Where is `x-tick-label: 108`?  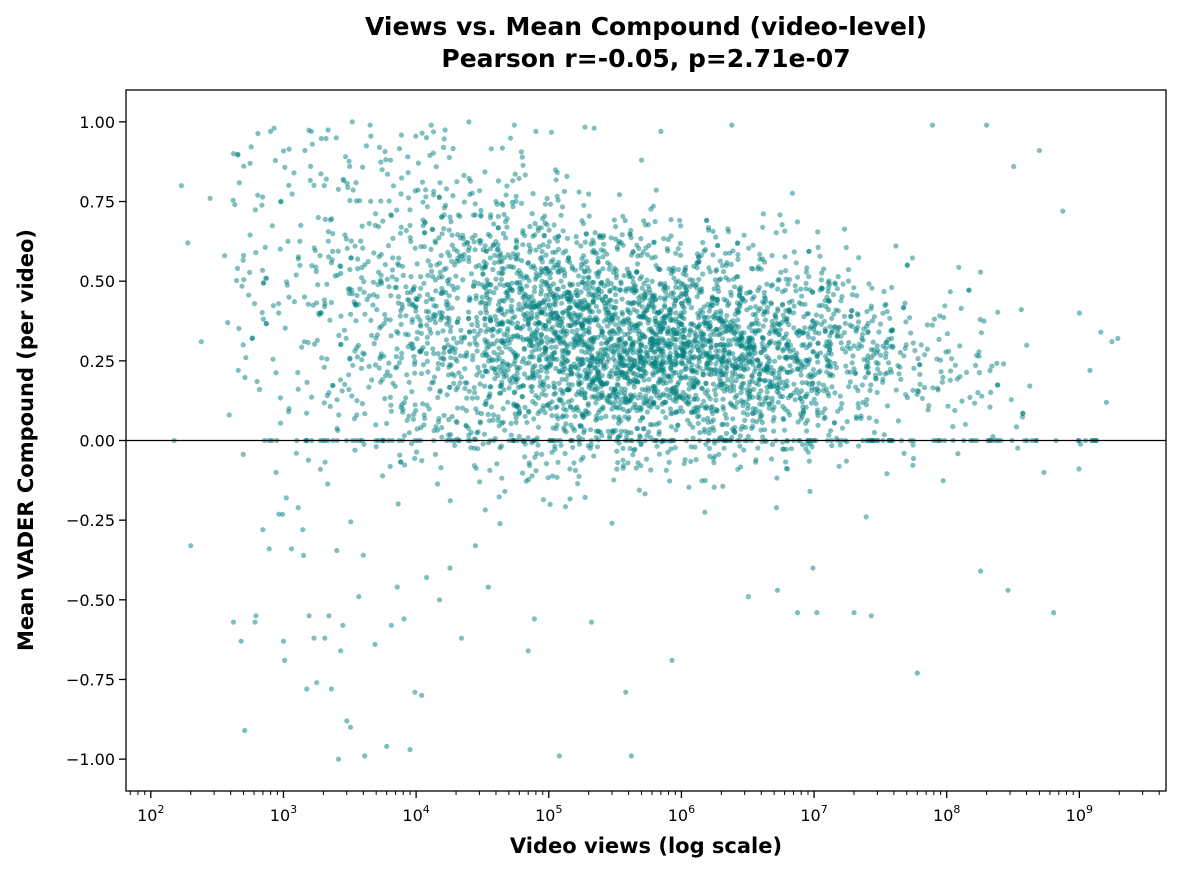
x-tick-label: 108 is located at coordinates (946, 814).